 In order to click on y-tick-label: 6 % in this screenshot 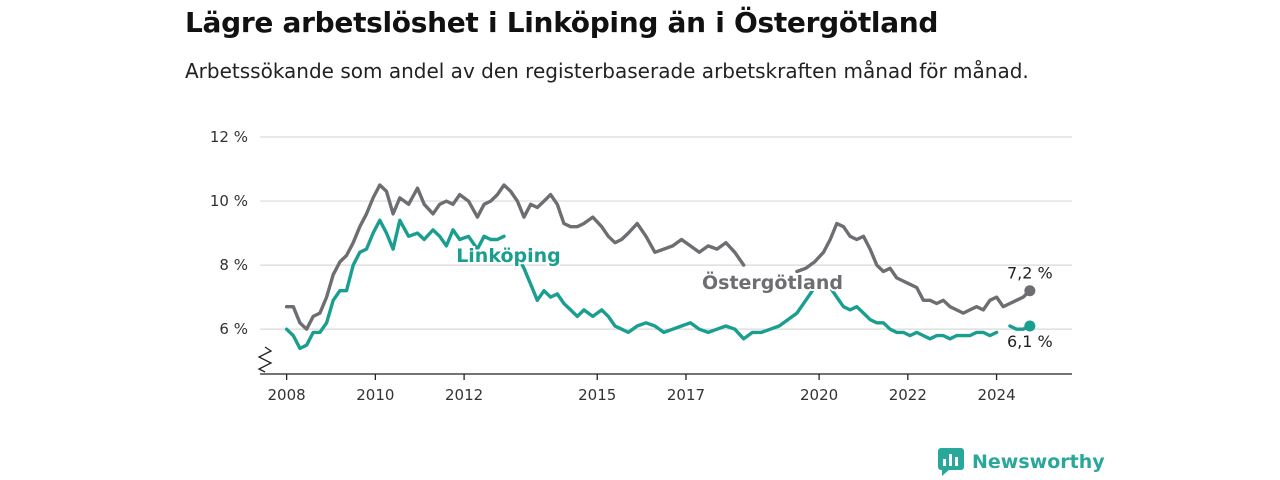, I will do `click(233, 329)`.